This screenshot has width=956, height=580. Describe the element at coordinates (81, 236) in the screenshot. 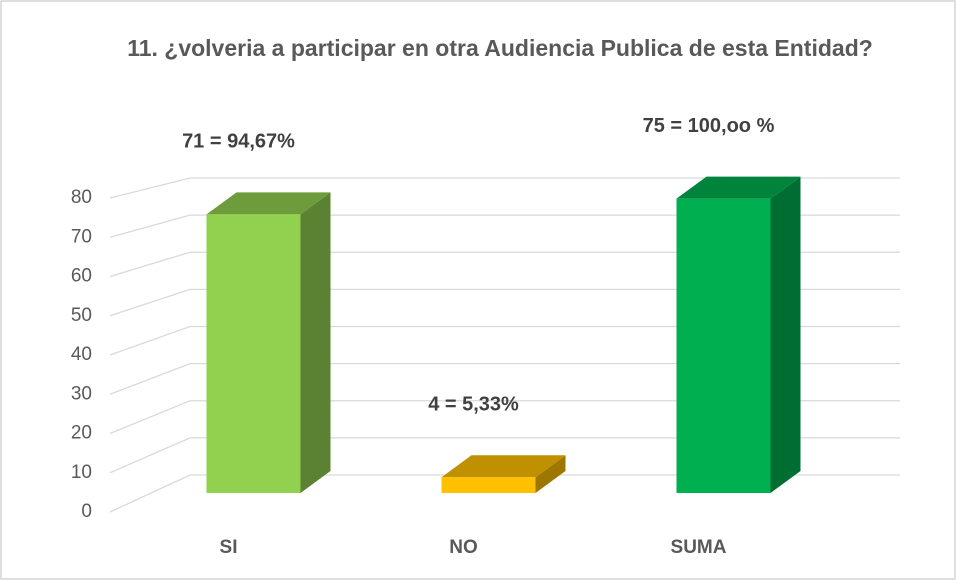

I see `y-tick-label: 70` at that location.